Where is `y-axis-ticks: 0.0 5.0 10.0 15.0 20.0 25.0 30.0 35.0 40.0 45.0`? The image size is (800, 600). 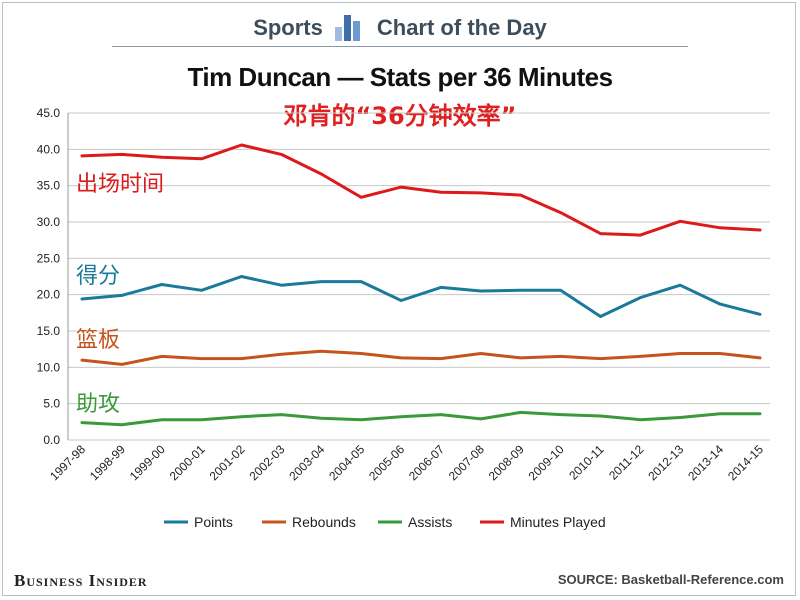
y-axis-ticks: 0.0 5.0 10.0 15.0 20.0 25.0 30.0 35.0 40.0 45.0 is located at coordinates (49, 276).